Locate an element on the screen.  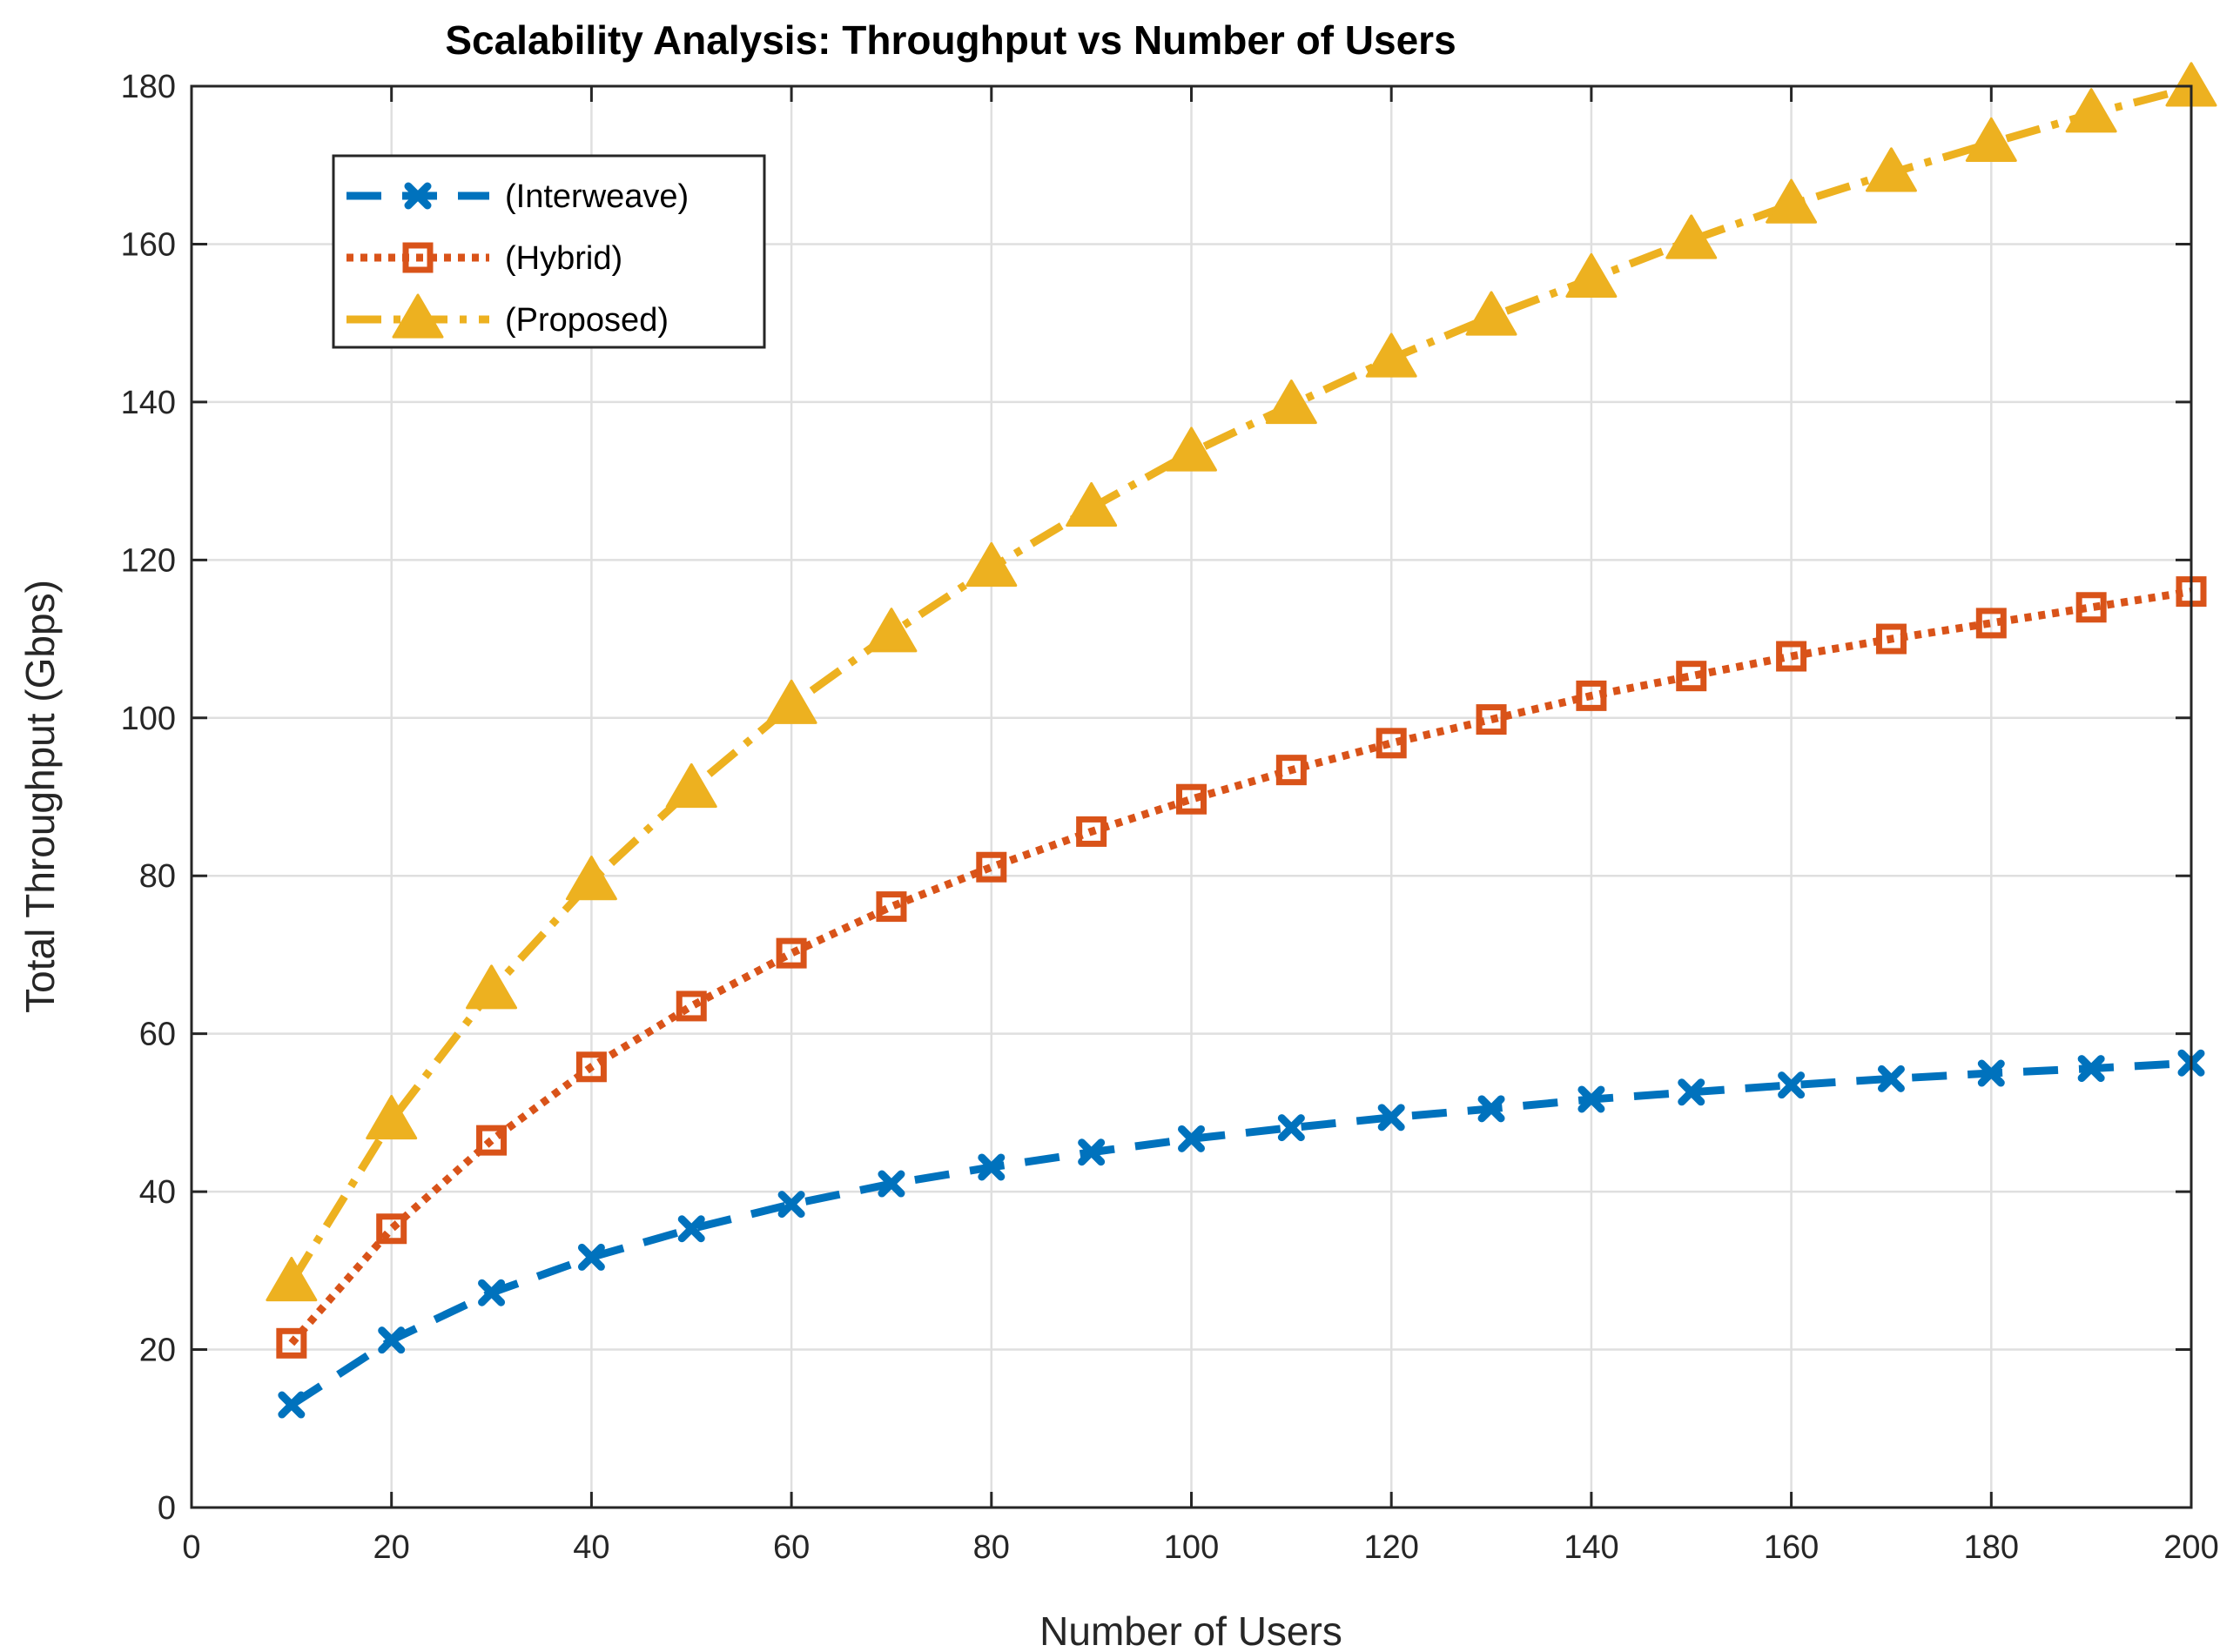
legend-label-interweave: (Interweave) is located at coordinates (597, 197).